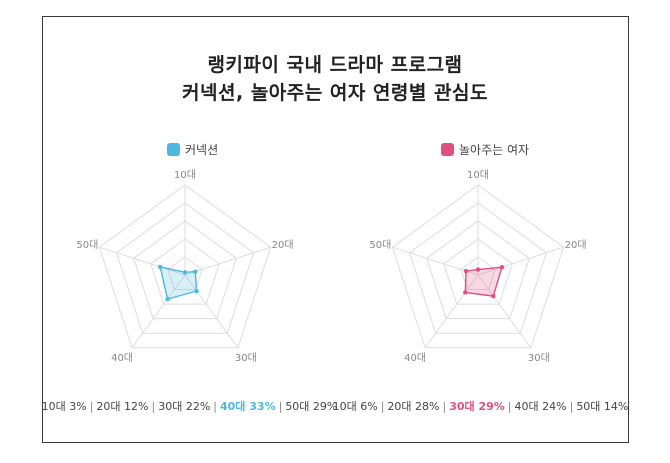  Describe the element at coordinates (311, 406) in the screenshot. I see `footer-value-connection-4: 50대 29%` at that location.